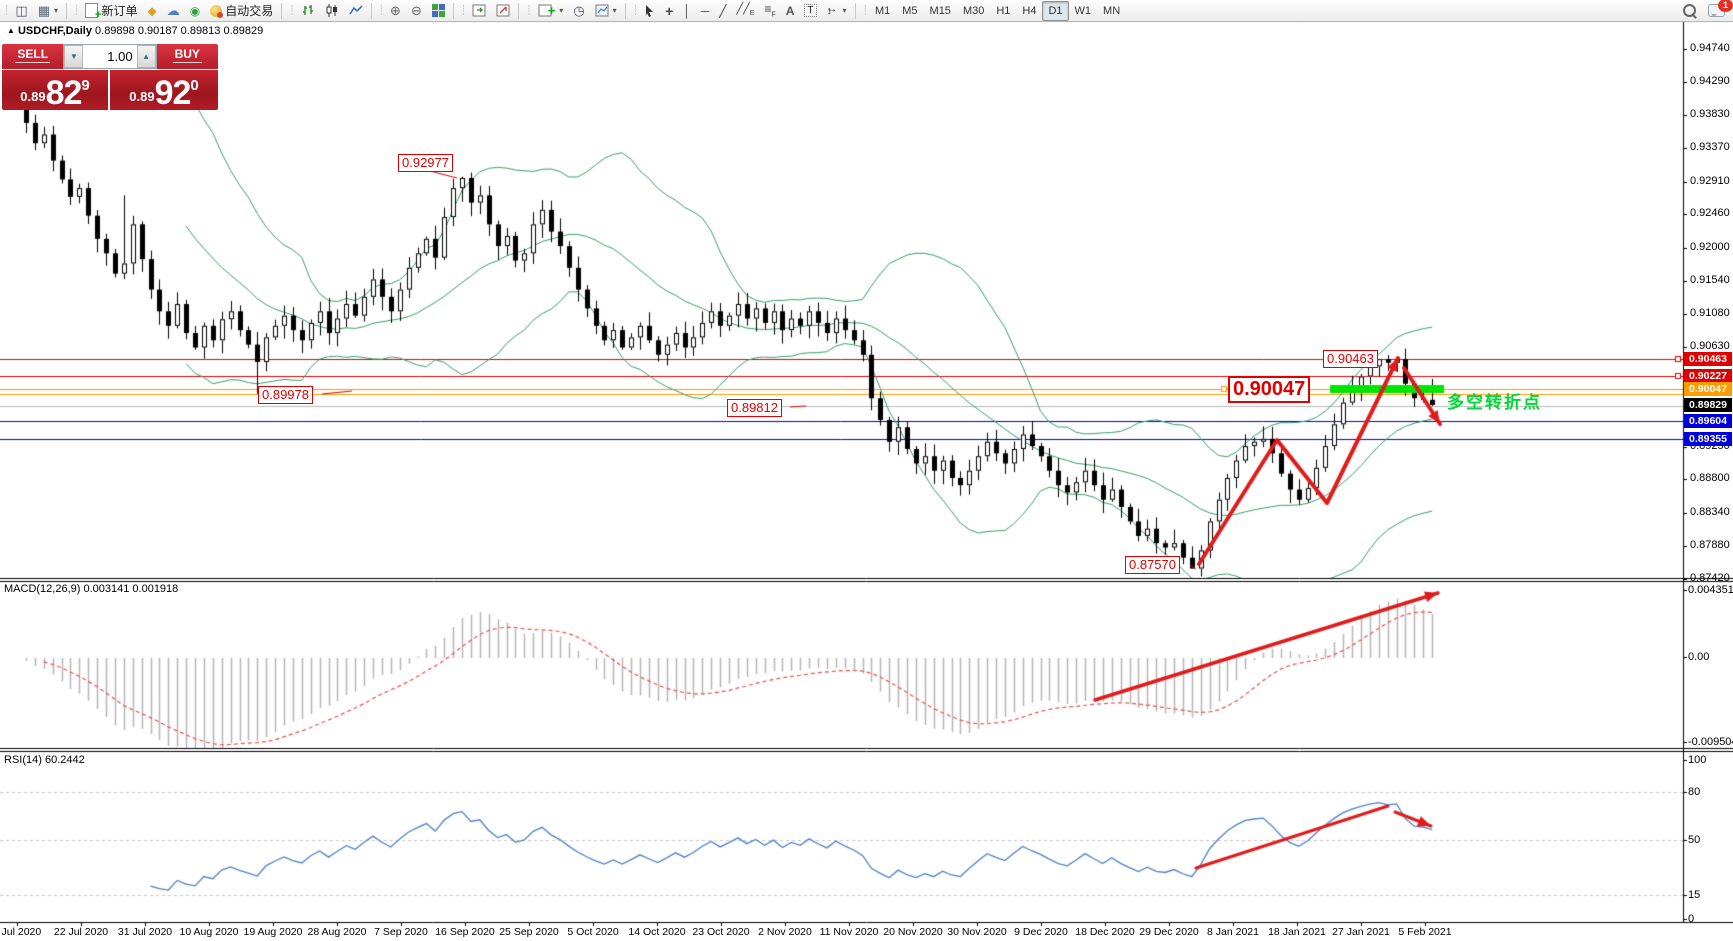 Image resolution: width=1733 pixels, height=941 pixels. What do you see at coordinates (1708, 421) in the screenshot?
I see `price-axis-badge: 0.89604` at bounding box center [1708, 421].